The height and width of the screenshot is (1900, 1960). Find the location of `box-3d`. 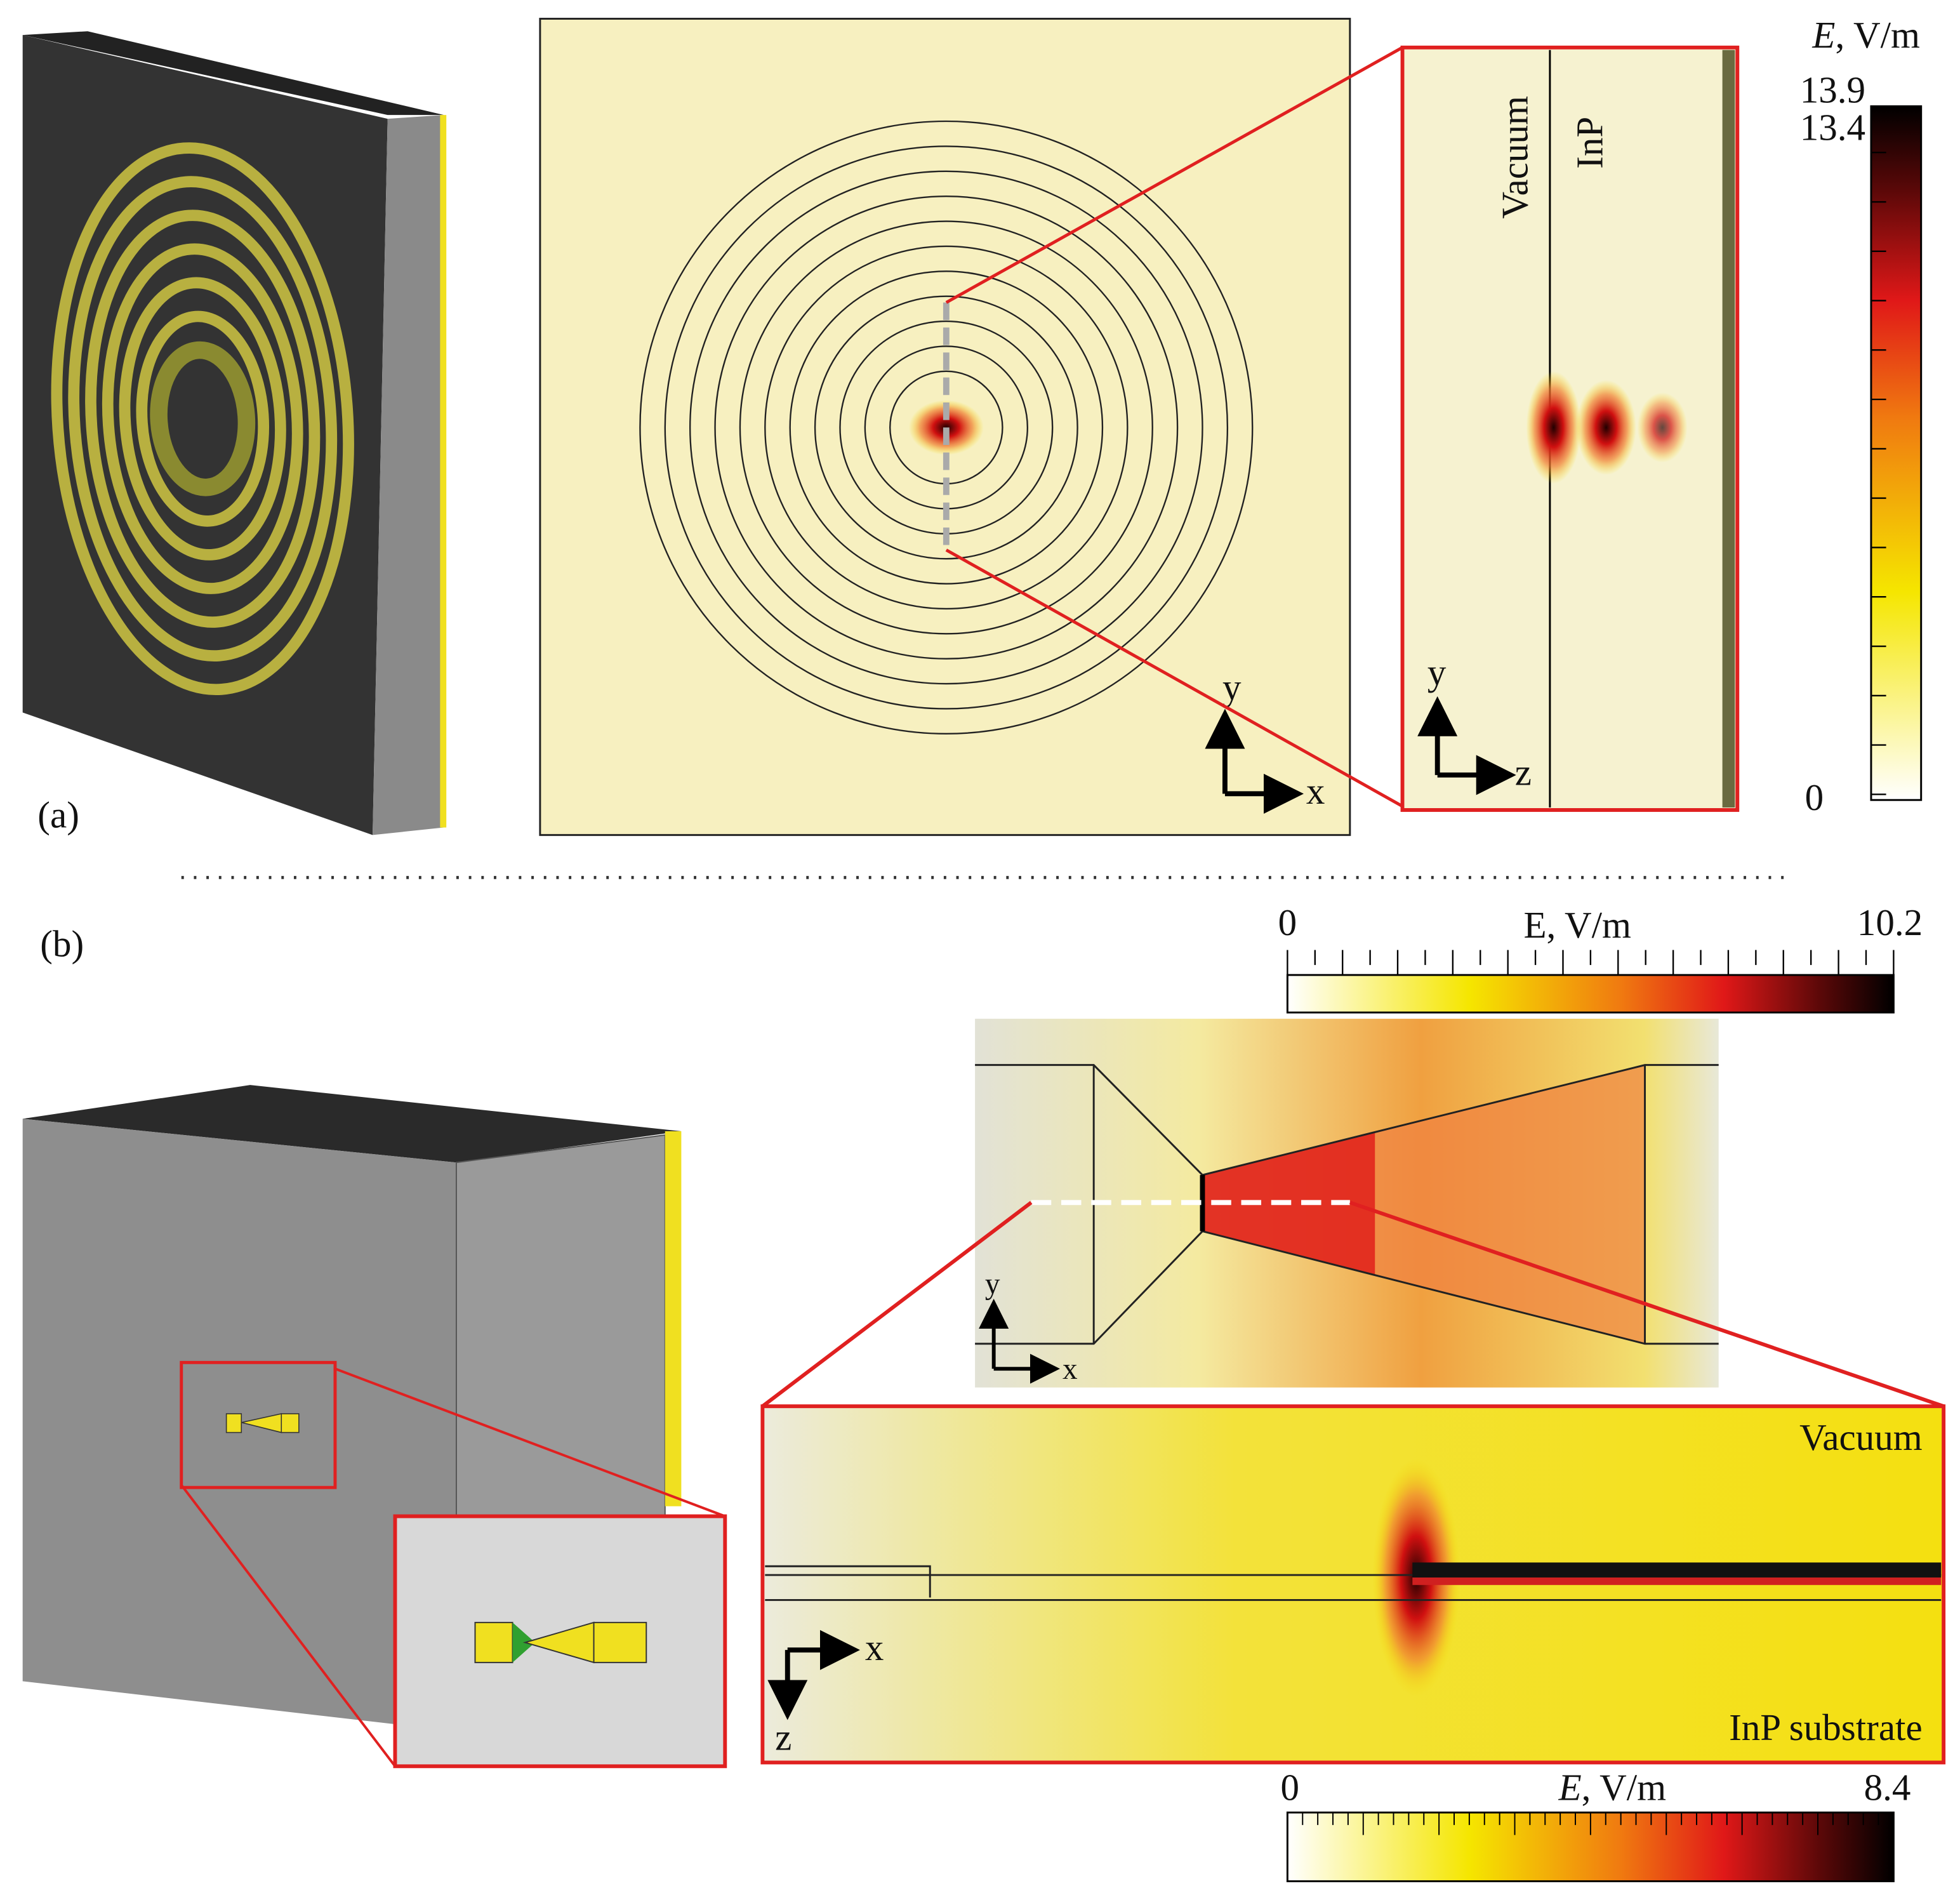

box-3d is located at coordinates (375, 1427).